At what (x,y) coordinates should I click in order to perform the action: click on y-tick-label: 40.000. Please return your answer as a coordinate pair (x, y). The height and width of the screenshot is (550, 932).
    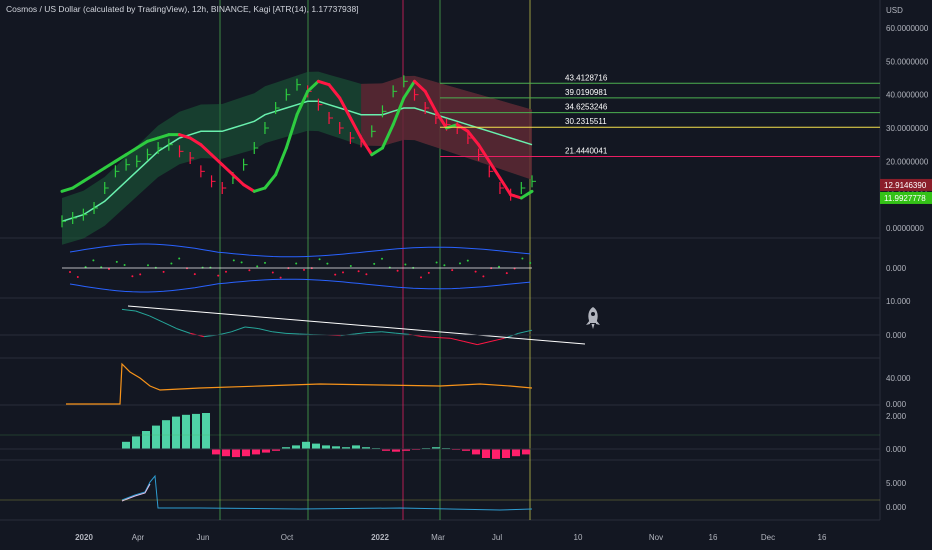
    Looking at the image, I should click on (898, 378).